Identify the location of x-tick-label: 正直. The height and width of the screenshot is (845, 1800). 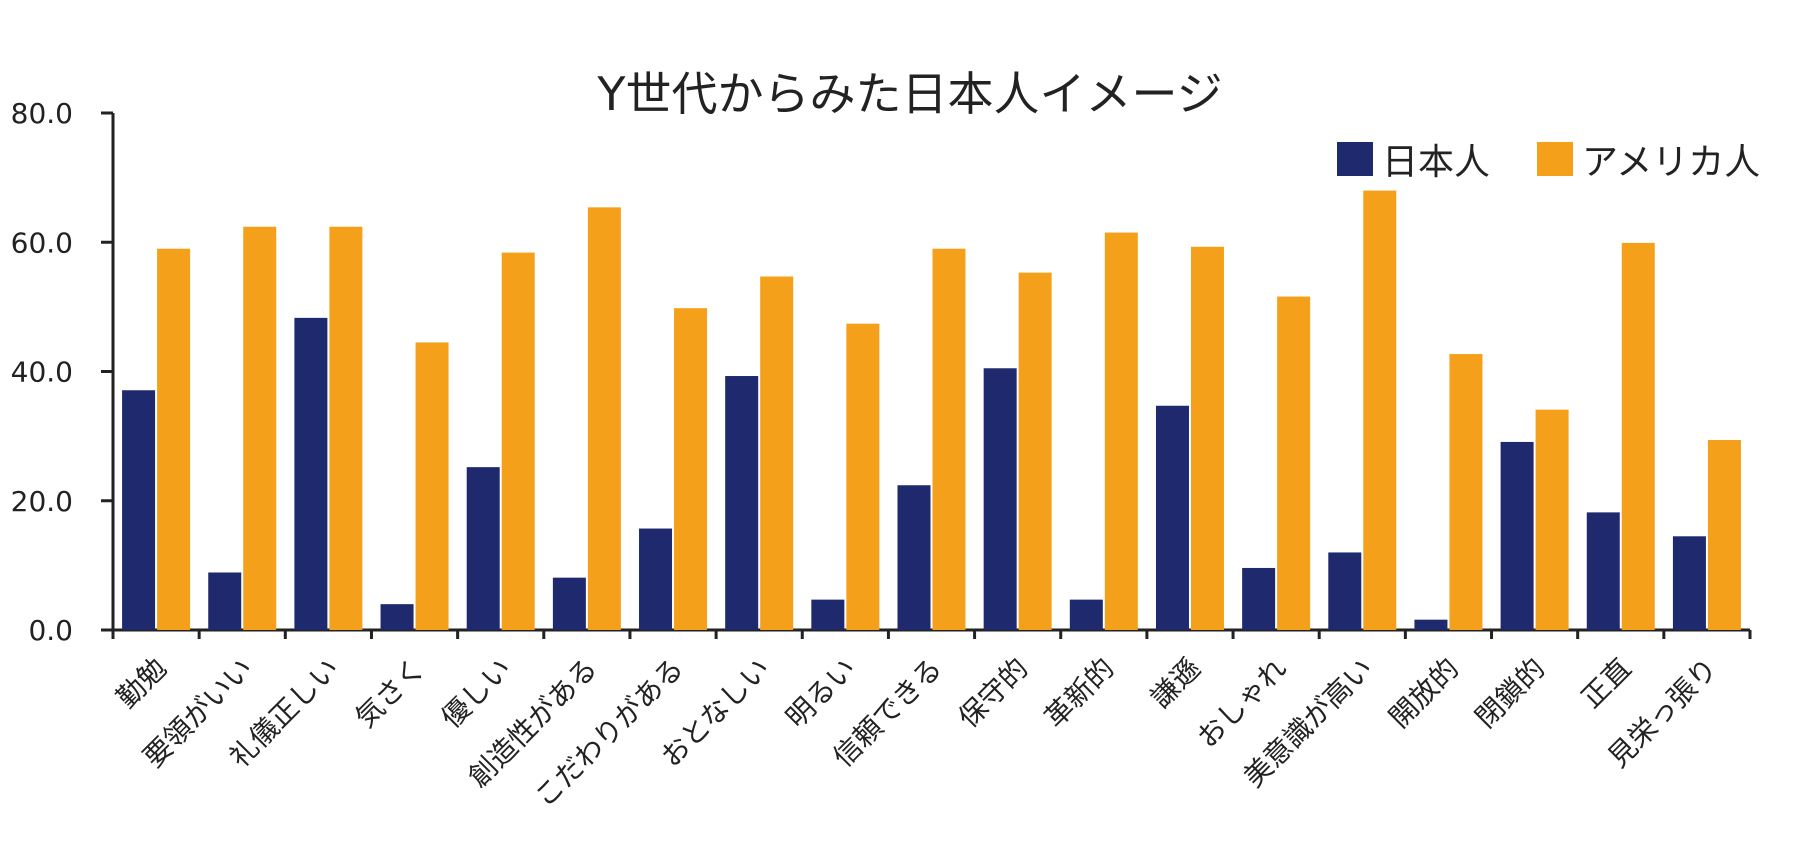
(1606, 683).